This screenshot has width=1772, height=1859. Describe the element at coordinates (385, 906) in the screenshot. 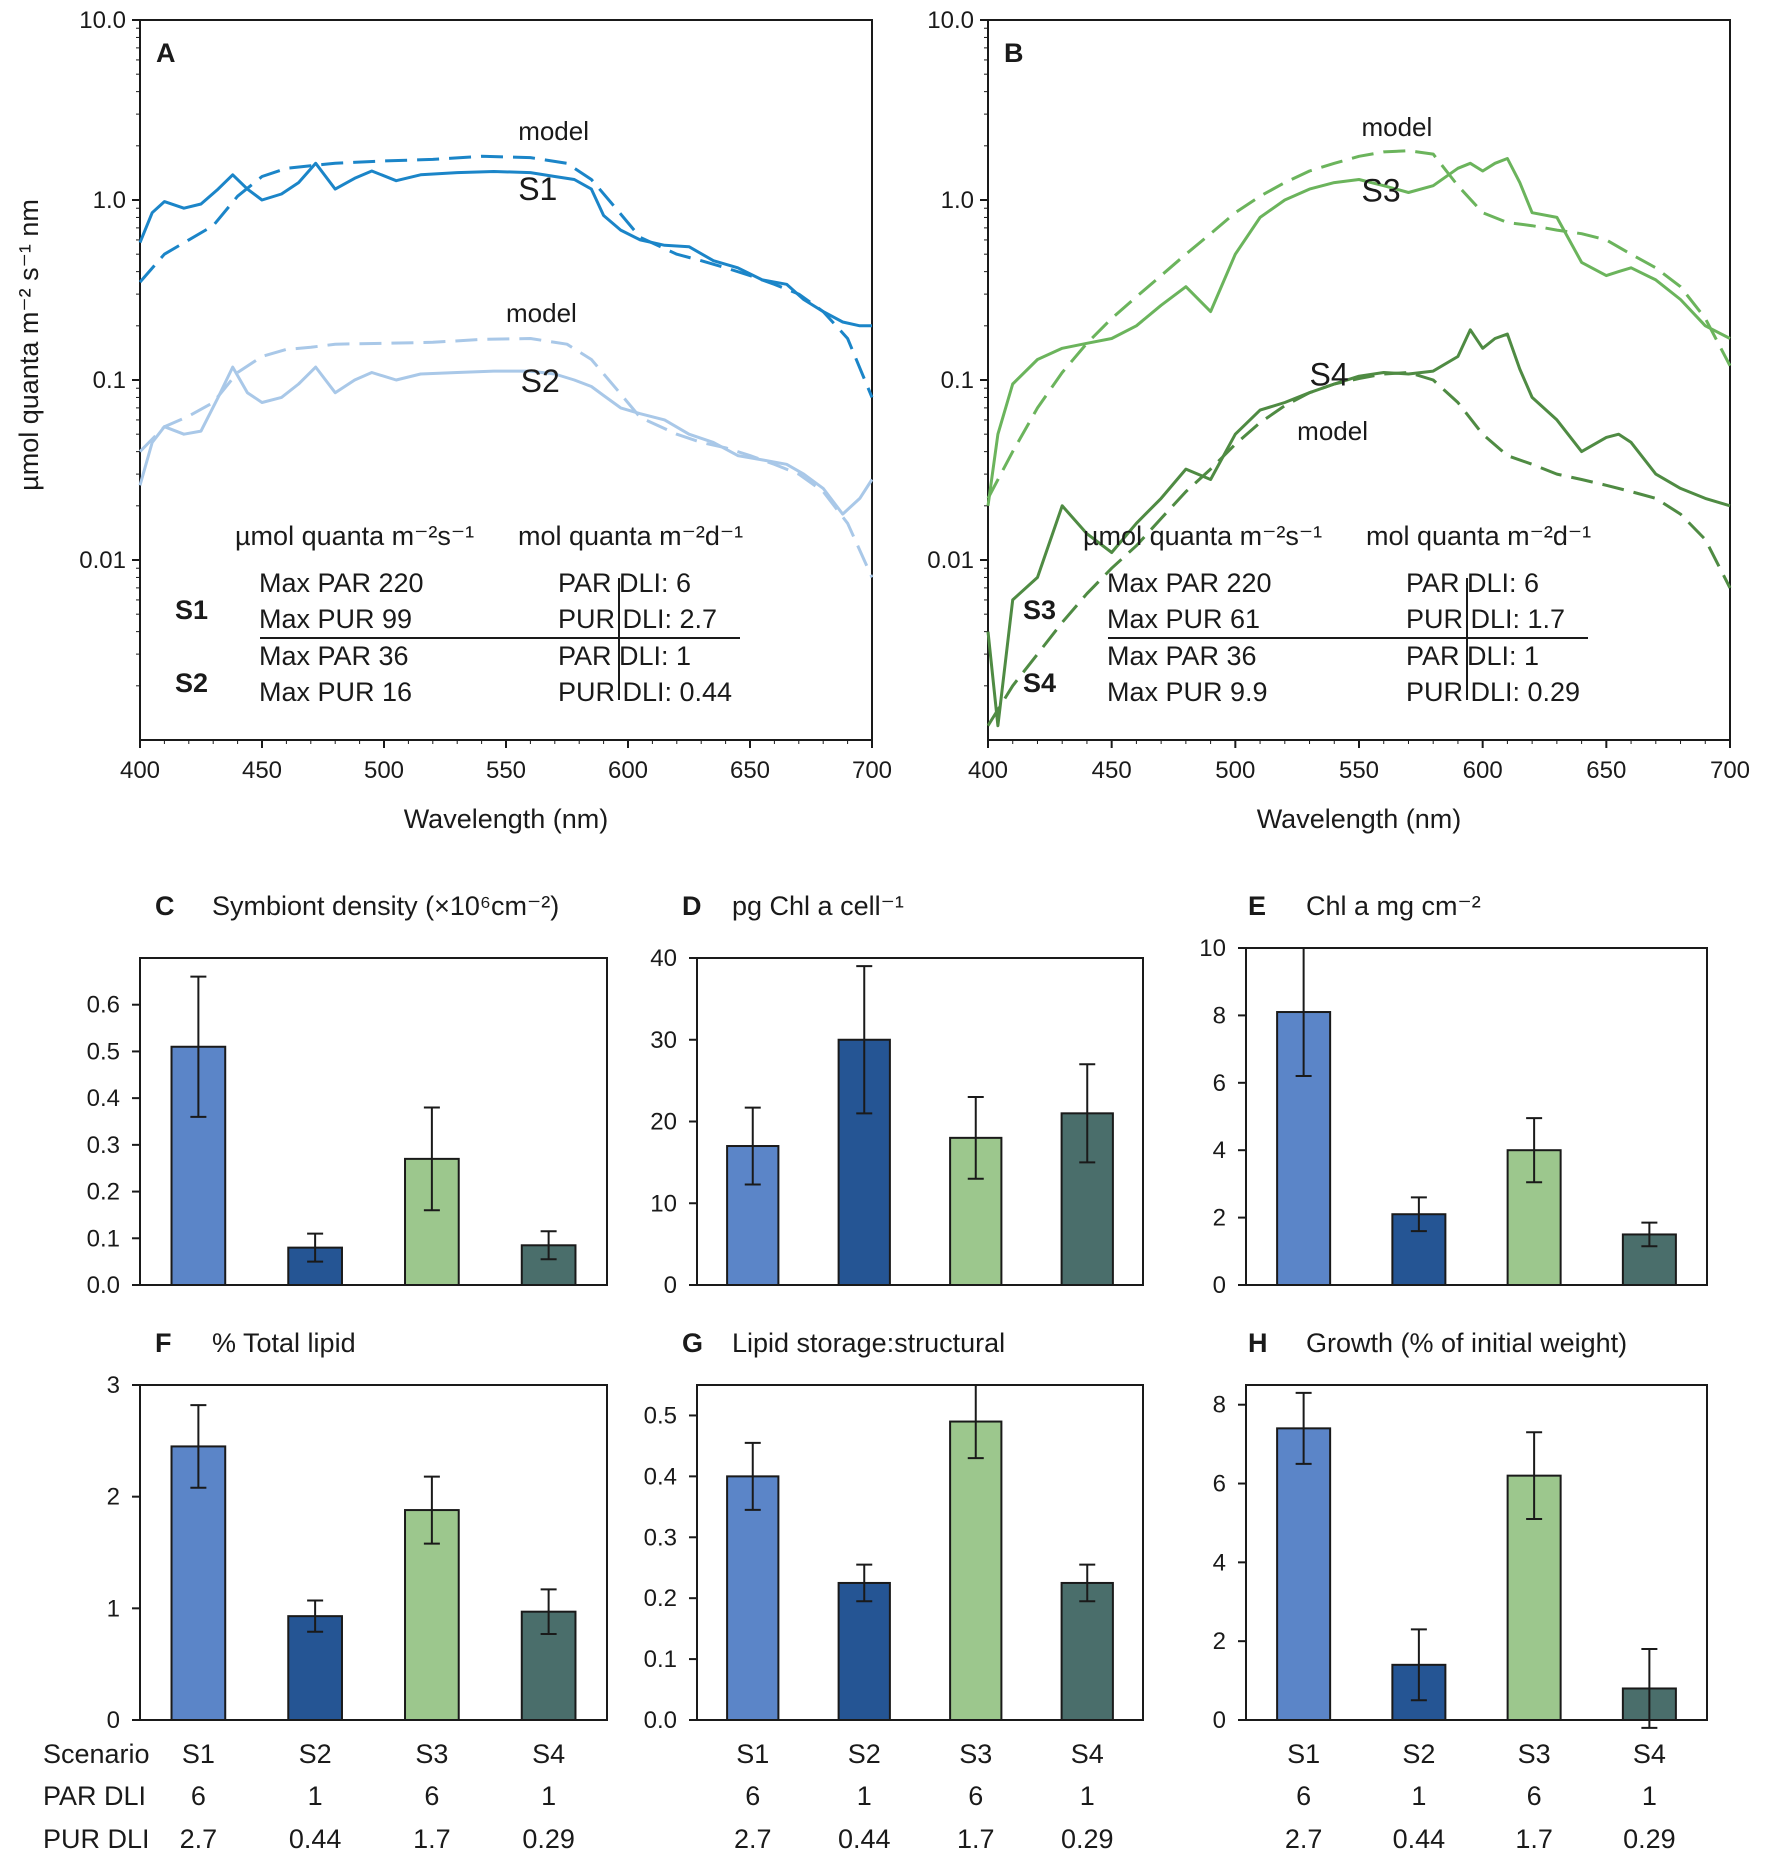

I see `panel-title: Symbiont density (×10⁶cm⁻²)` at that location.